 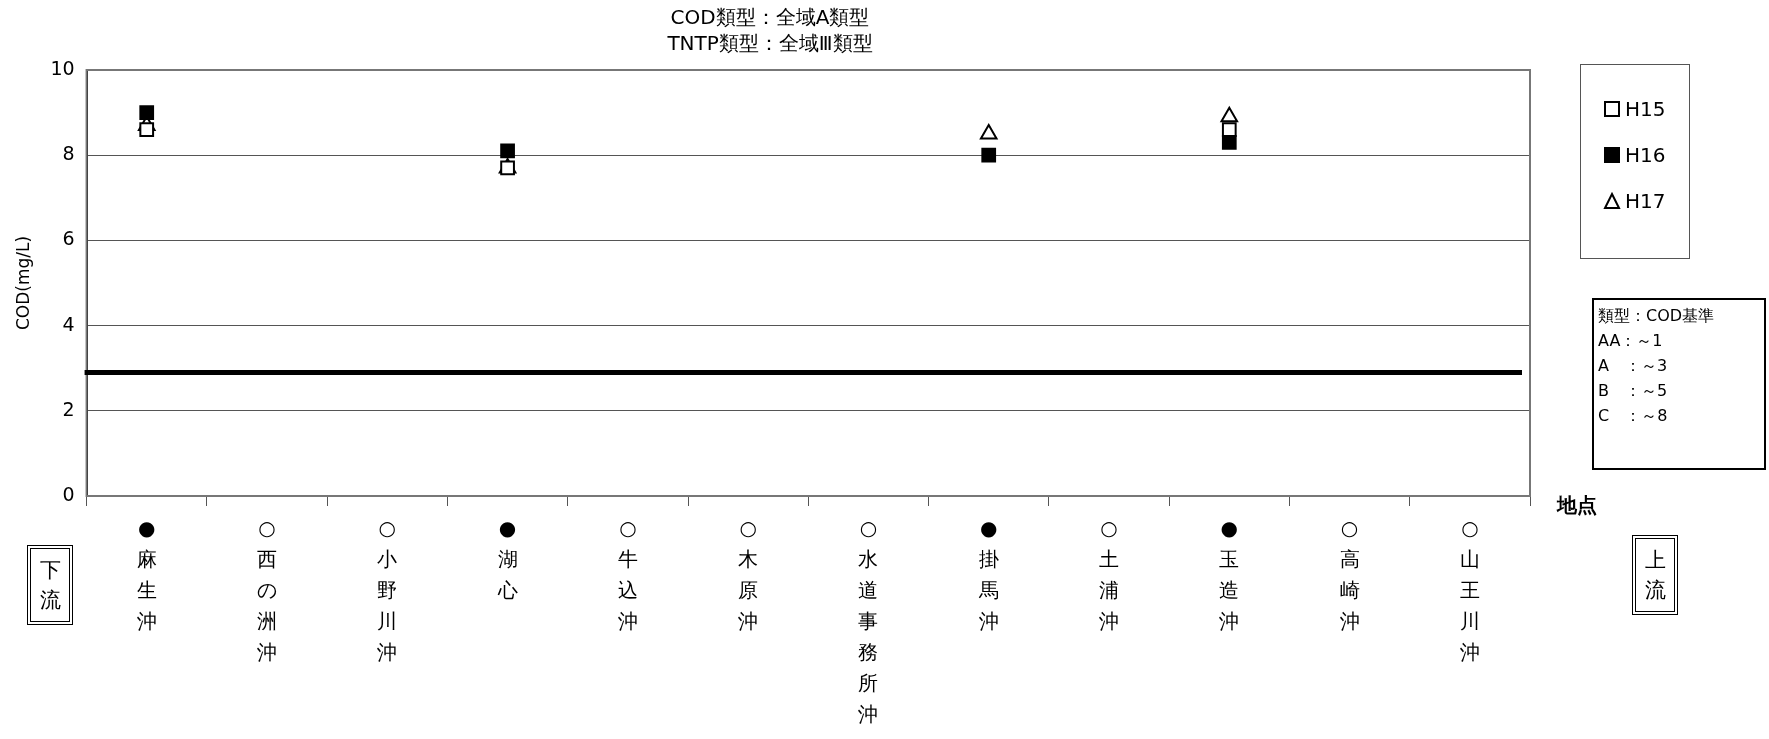 I want to click on x-tick-label: ○高崎沖, so click(x=1349, y=574).